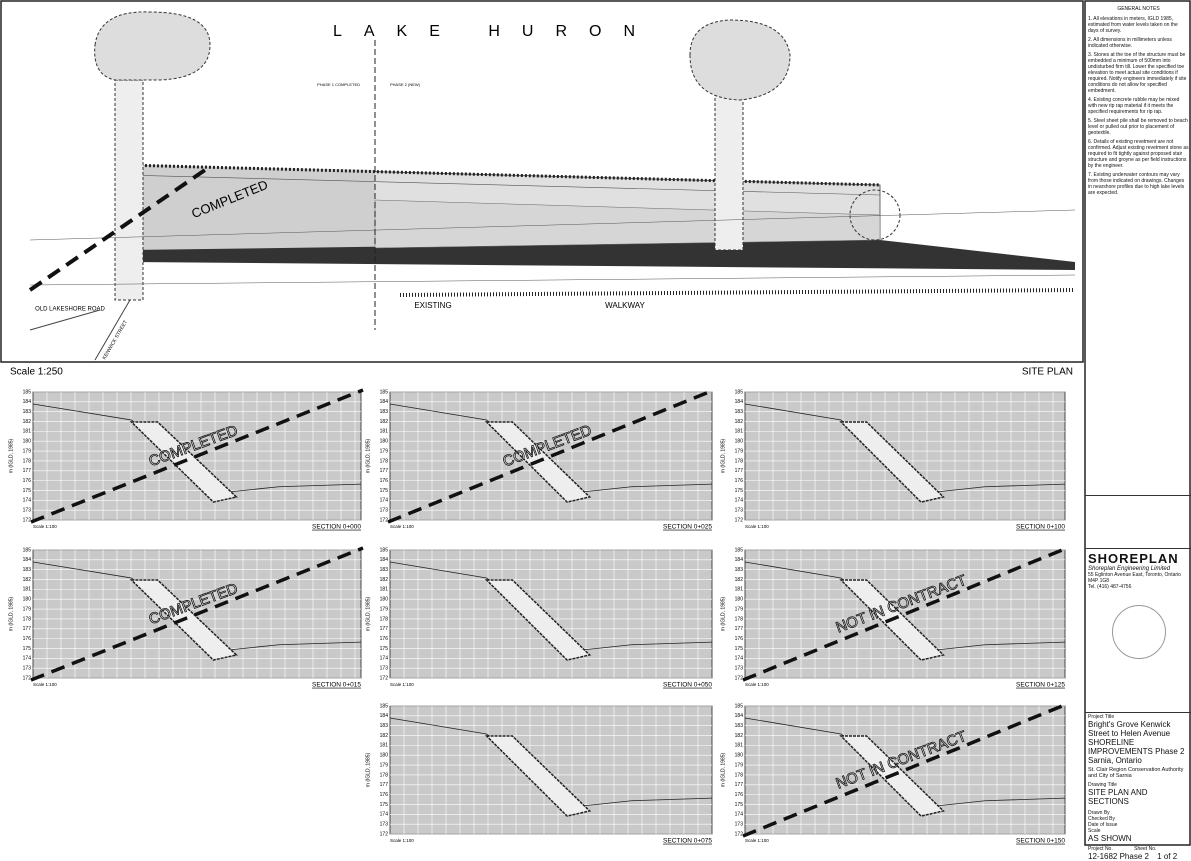 The height and width of the screenshot is (861, 1191). What do you see at coordinates (70, 310) in the screenshot?
I see `road-label: OLD LAKESHORE ROAD` at bounding box center [70, 310].